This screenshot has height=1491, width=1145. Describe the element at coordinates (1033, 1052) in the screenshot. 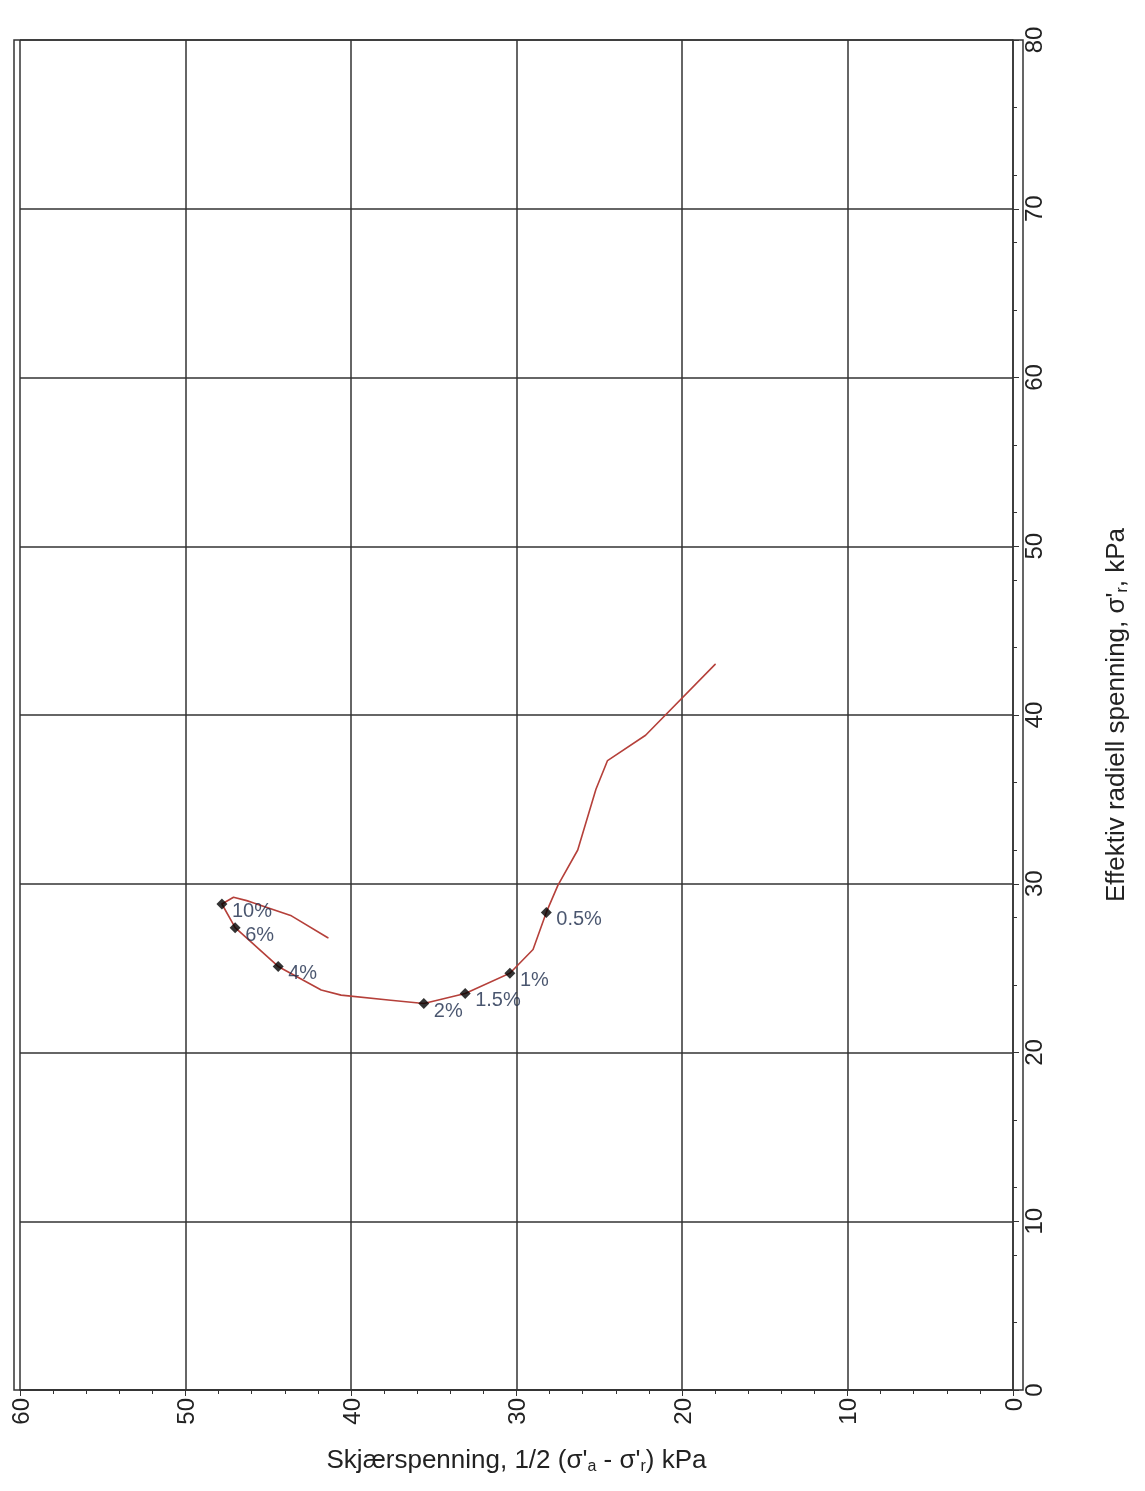

I see `y-tick-label: 20` at that location.